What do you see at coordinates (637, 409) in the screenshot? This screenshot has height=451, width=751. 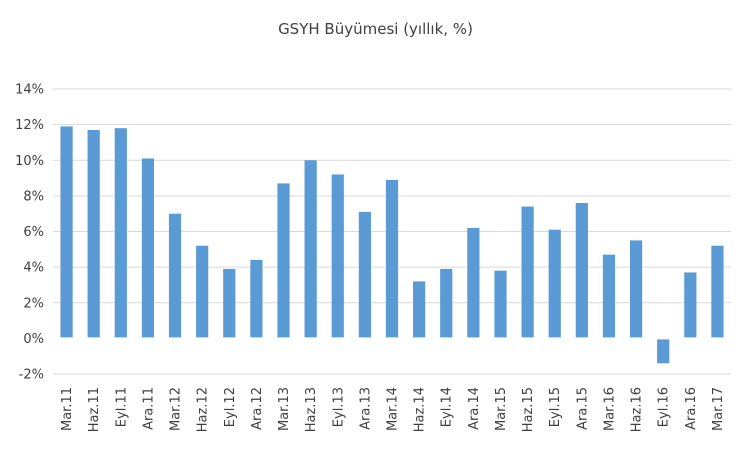 I see `x-tick-label: Haz.16` at bounding box center [637, 409].